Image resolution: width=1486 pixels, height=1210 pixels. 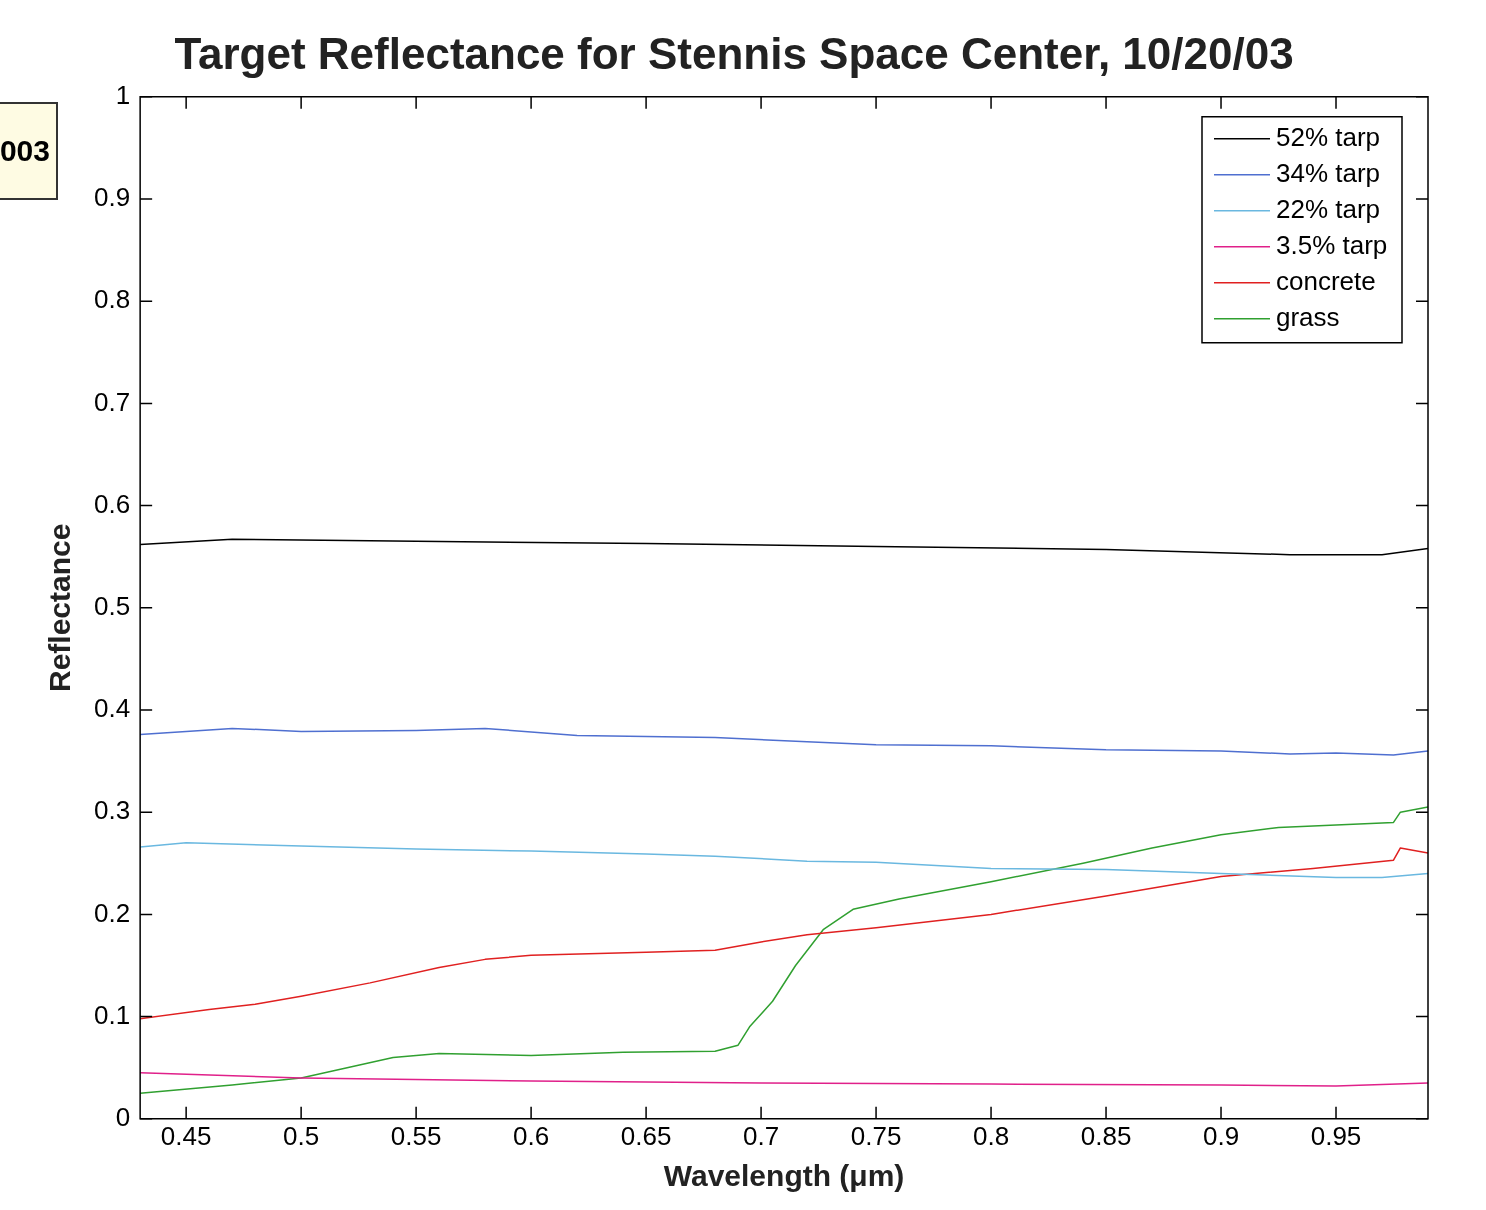 What do you see at coordinates (784, 1176) in the screenshot?
I see `x-axis-title: Wavelength (μm)` at bounding box center [784, 1176].